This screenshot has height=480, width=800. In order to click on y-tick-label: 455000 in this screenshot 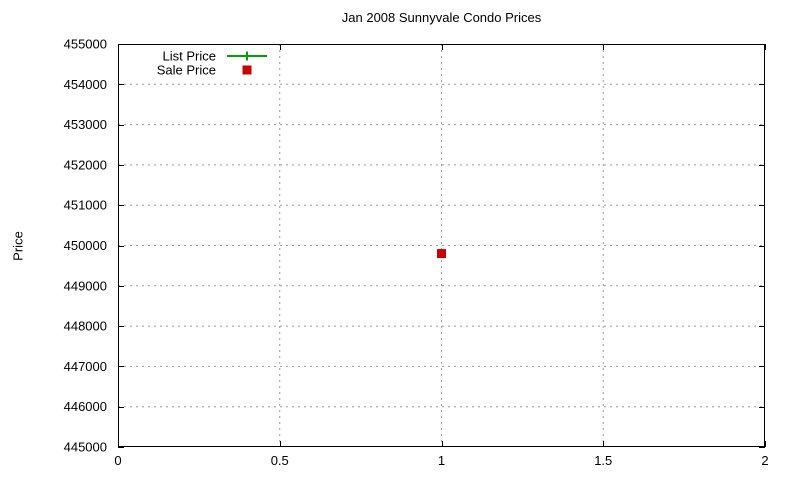, I will do `click(85, 44)`.